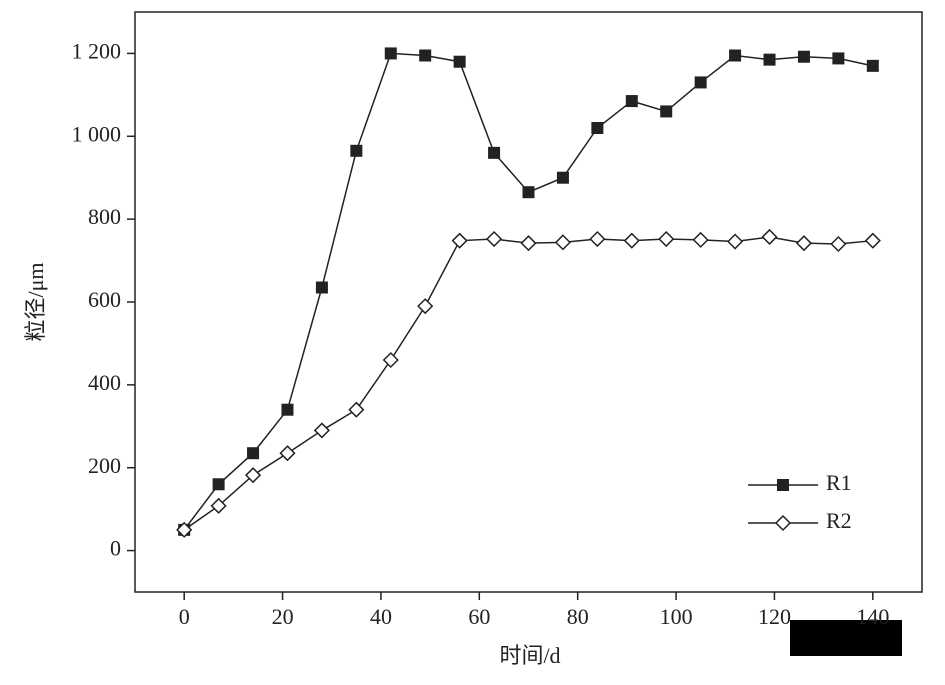 The height and width of the screenshot is (685, 945). I want to click on x-tick-label: 120, so click(774, 616).